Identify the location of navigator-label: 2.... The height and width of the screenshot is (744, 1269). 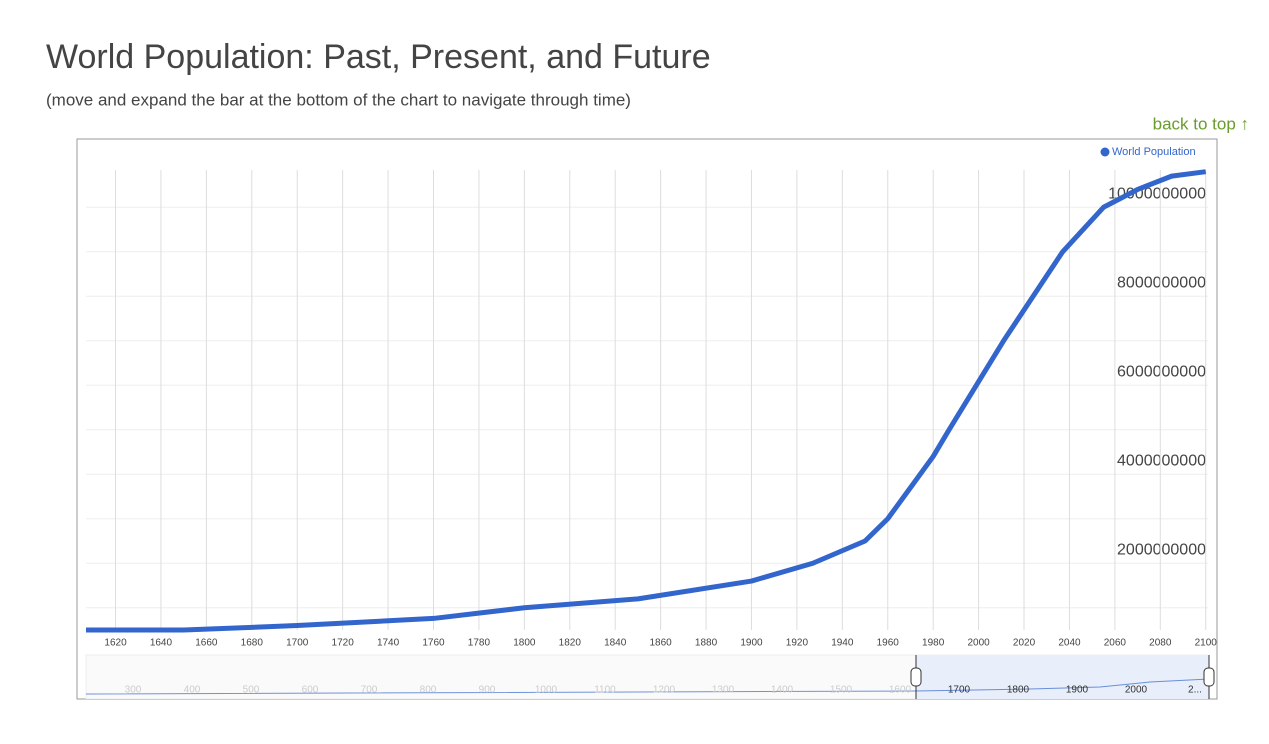
(1195, 690).